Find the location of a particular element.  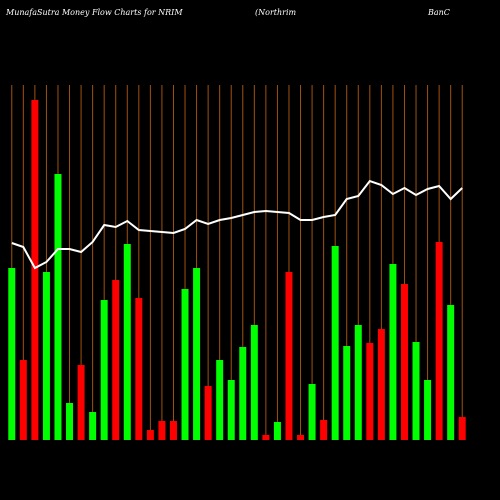

chart-title: MunafaSutra Money Flow Charts for NRIM is located at coordinates (94, 12).